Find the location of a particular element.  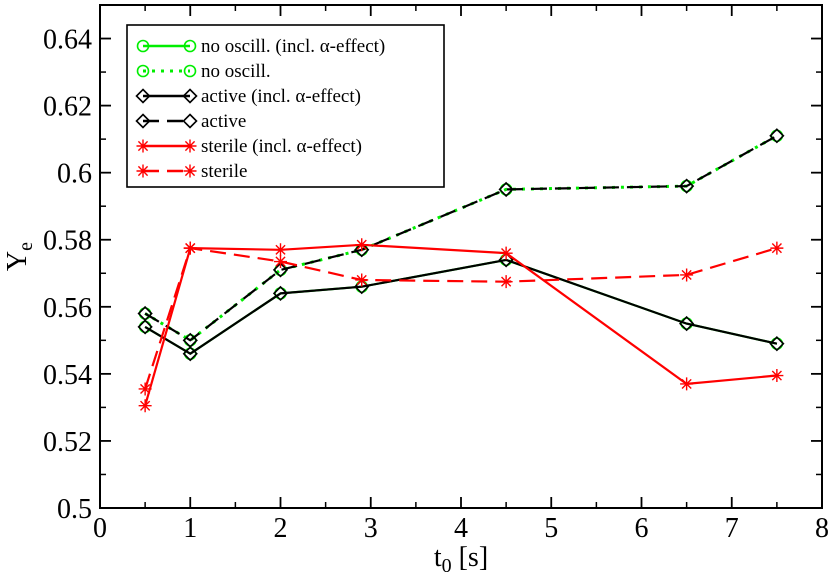

y-tick-label: 0.54 is located at coordinates (67, 375).